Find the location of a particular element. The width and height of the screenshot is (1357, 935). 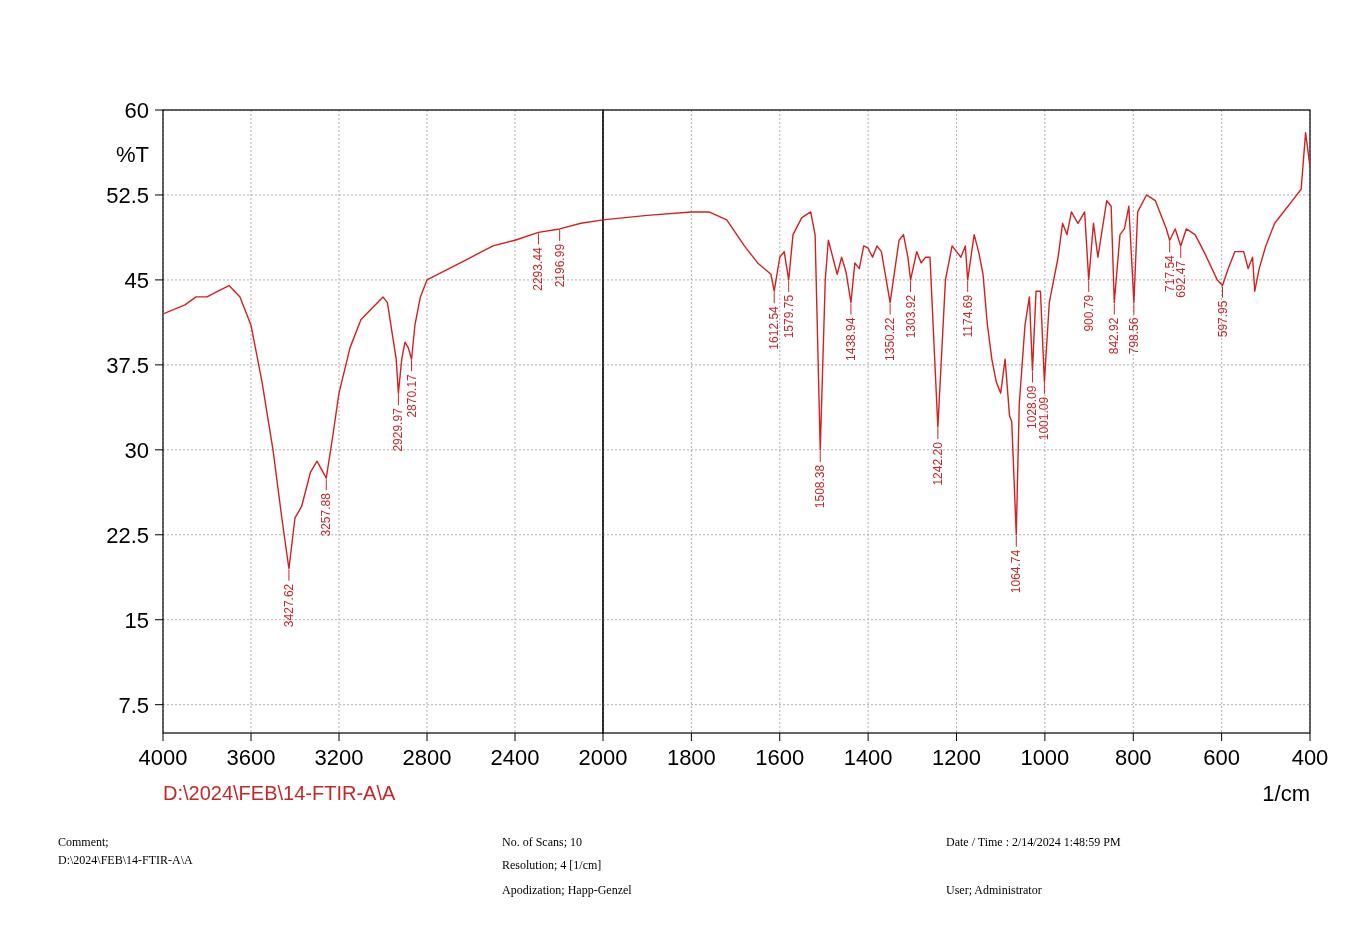

annotation: 1579.75 is located at coordinates (788, 316).